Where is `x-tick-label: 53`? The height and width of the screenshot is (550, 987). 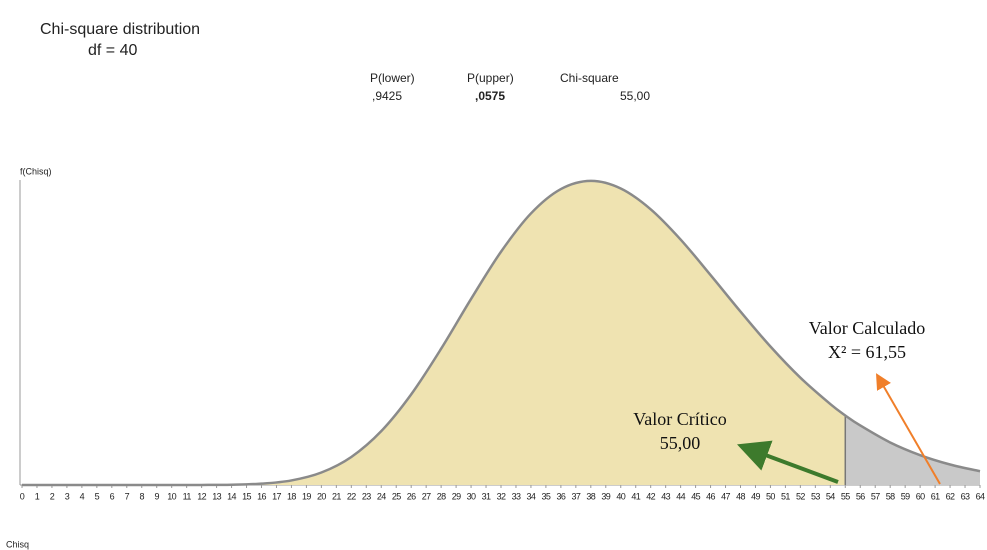
x-tick-label: 53 is located at coordinates (815, 496).